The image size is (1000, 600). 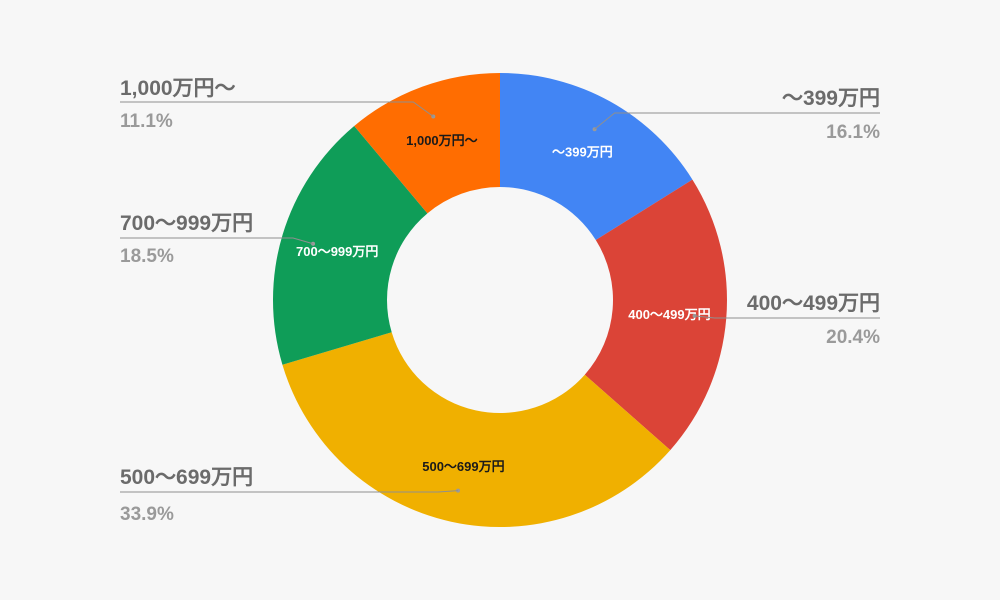 I want to click on callout-value-500-699: 33.9%, so click(x=147, y=514).